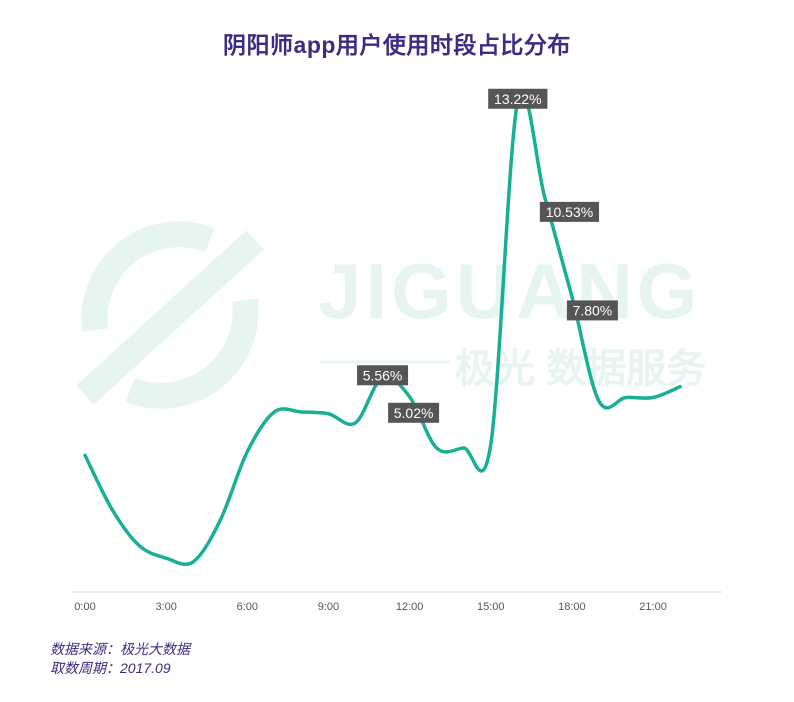  I want to click on data-label: 13.22%, so click(518, 98).